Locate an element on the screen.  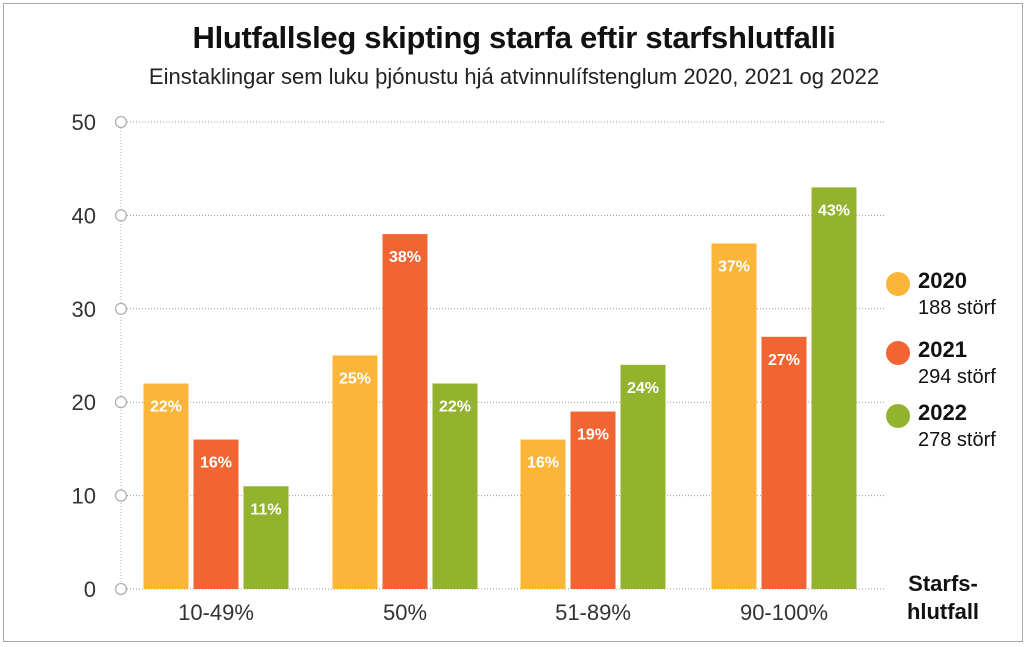
x-axis-title-line: Starfs- is located at coordinates (943, 583).